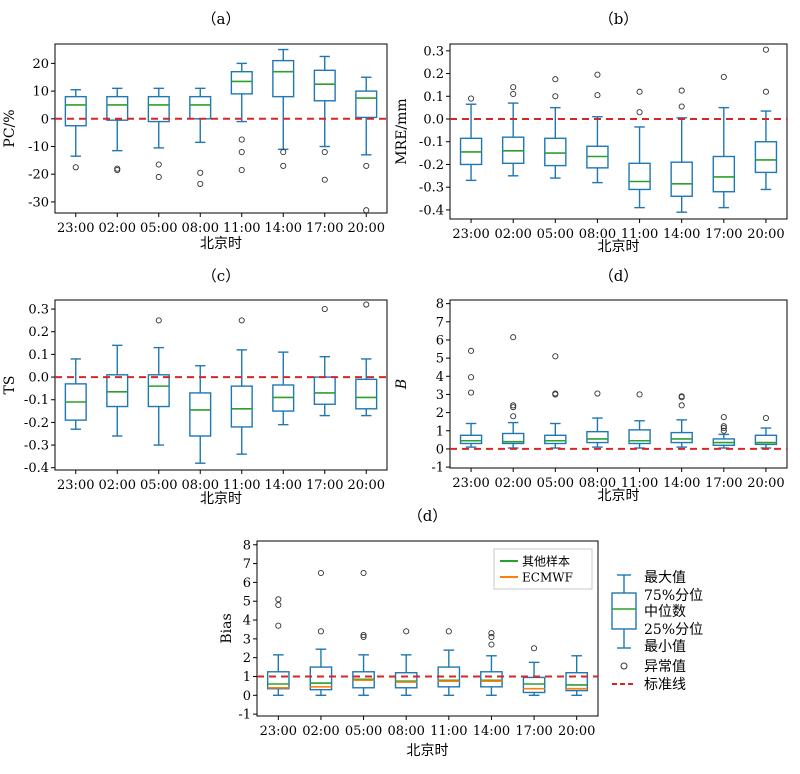 The image size is (800, 774). What do you see at coordinates (321, 633) in the screenshot?
I see `box-02:00` at bounding box center [321, 633].